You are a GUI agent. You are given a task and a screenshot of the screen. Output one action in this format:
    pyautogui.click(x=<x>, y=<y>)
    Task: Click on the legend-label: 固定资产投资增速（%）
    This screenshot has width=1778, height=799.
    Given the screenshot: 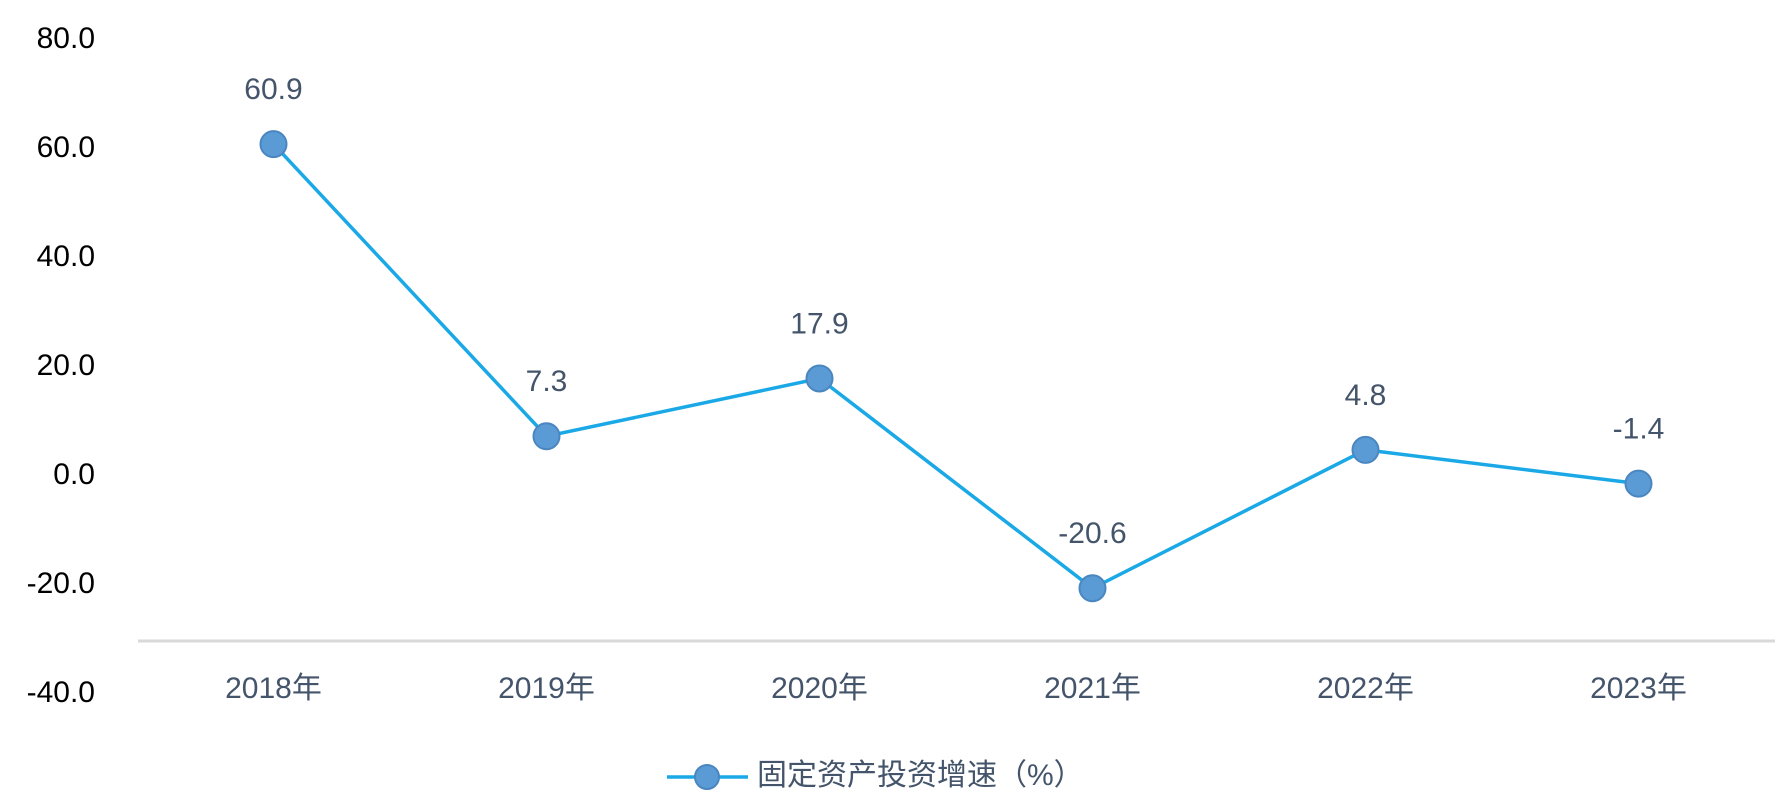 What is the action you would take?
    pyautogui.click(x=920, y=775)
    